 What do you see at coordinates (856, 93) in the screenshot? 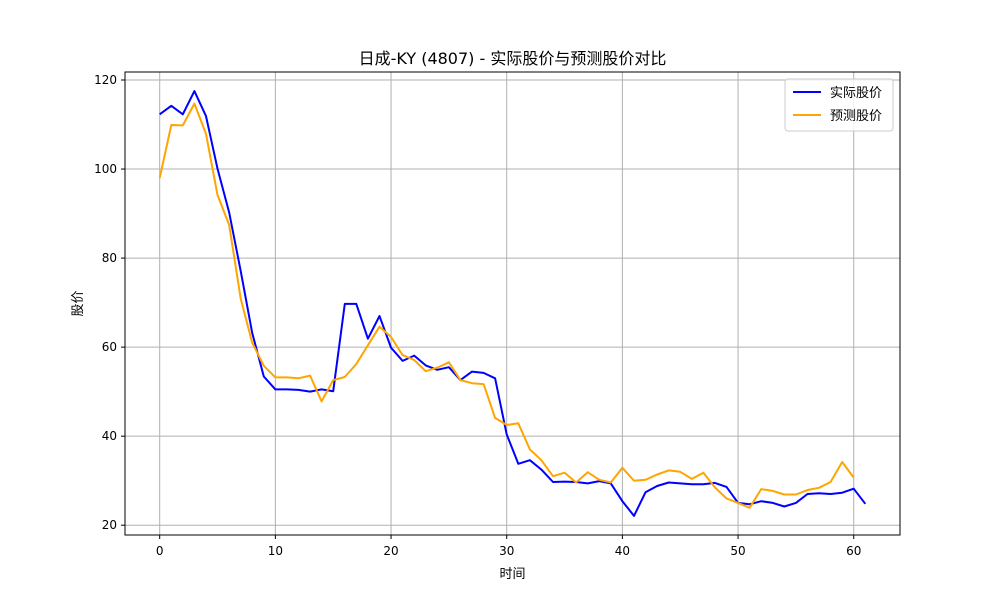
I see `legend-label-actual: 实际股价` at bounding box center [856, 93].